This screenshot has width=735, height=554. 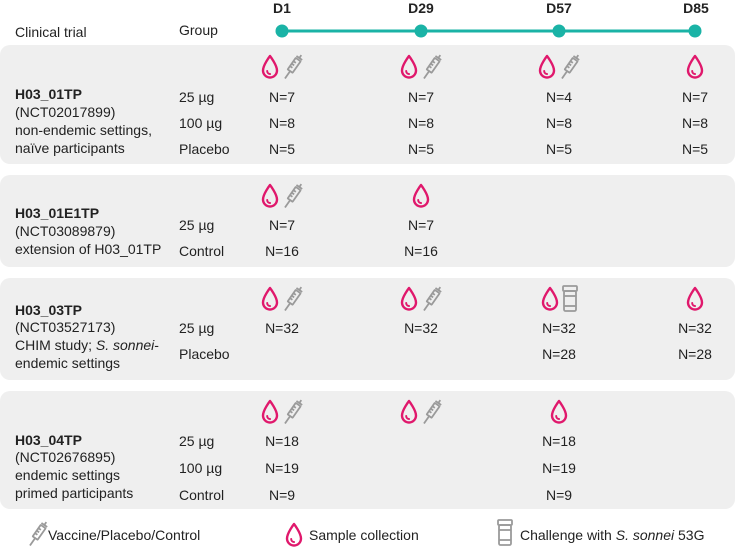 I want to click on legend-challenge-label: Challenge with S. sonnei 53G, so click(x=612, y=535).